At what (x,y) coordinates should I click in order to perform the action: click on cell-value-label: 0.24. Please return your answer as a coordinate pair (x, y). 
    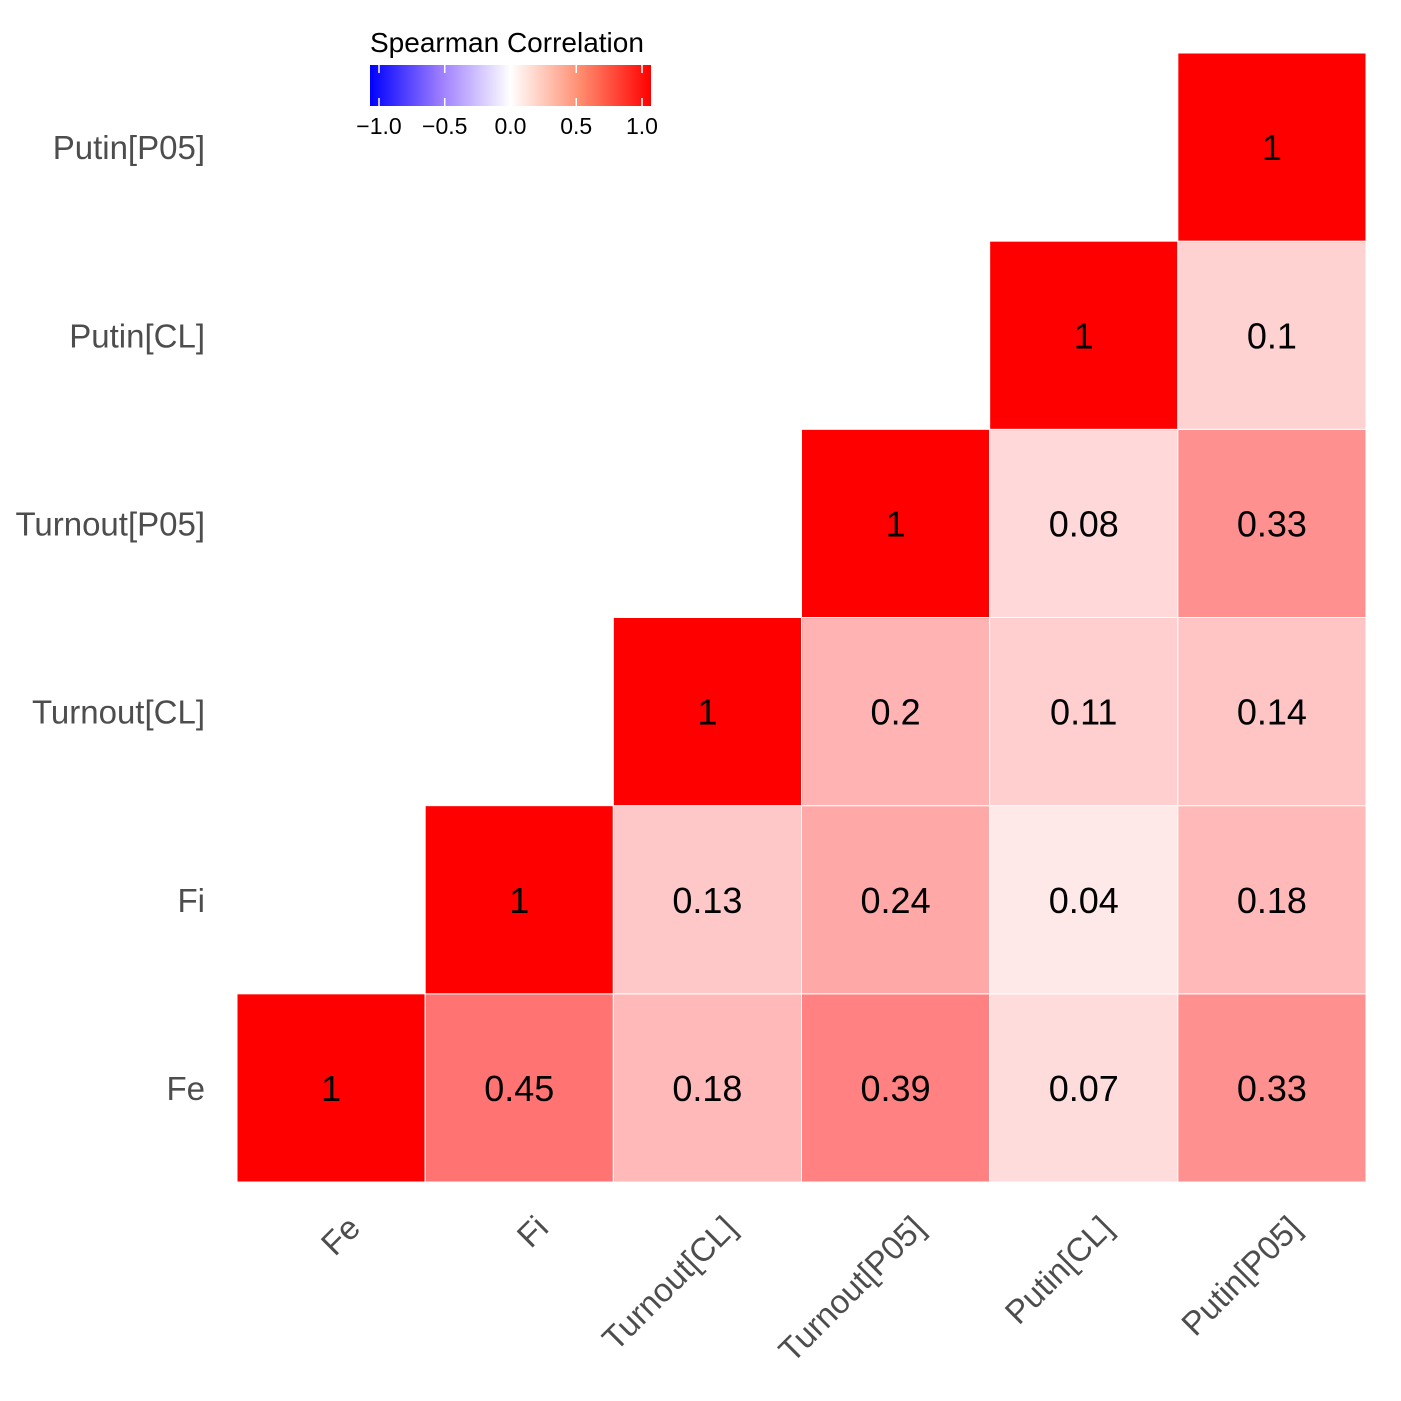
    Looking at the image, I should click on (896, 900).